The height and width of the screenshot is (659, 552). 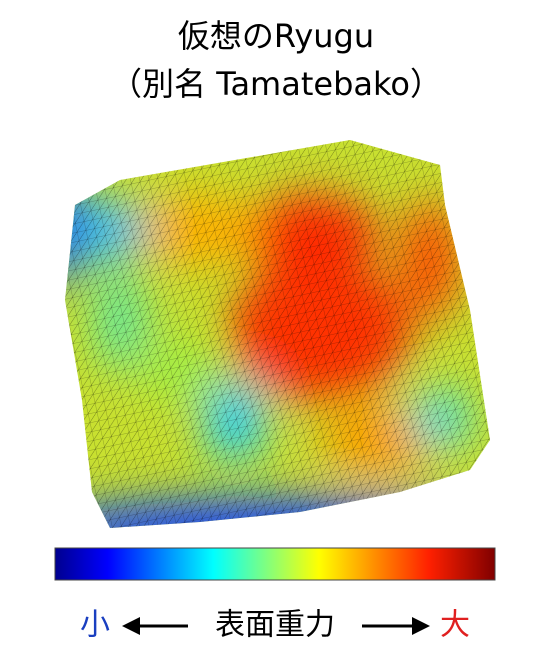 What do you see at coordinates (276, 84) in the screenshot?
I see `title-line2: （別名 Tamatebako）` at bounding box center [276, 84].